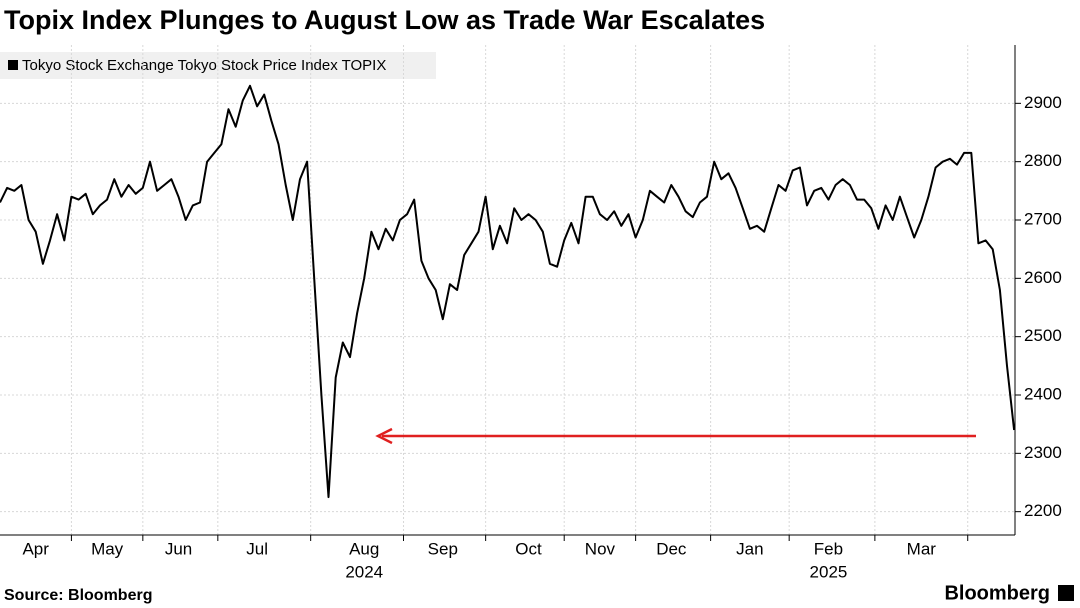 The width and height of the screenshot is (1080, 608). What do you see at coordinates (443, 548) in the screenshot?
I see `x-tick-label: Sep` at bounding box center [443, 548].